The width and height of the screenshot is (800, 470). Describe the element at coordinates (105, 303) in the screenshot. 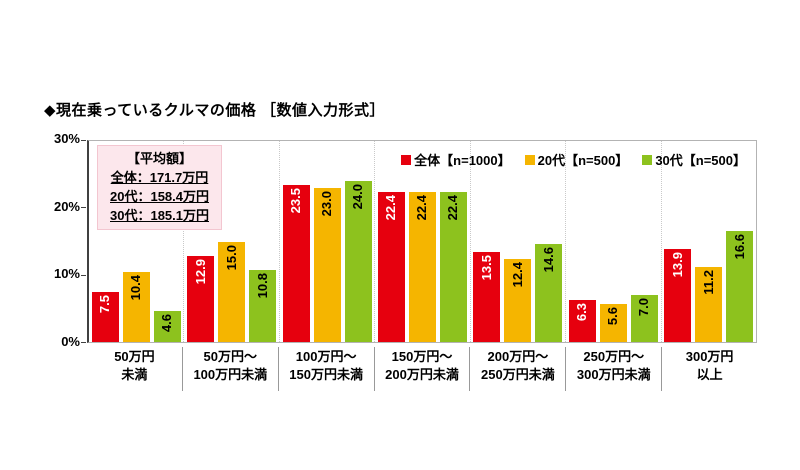

I see `bar-value-label: 7.5` at that location.